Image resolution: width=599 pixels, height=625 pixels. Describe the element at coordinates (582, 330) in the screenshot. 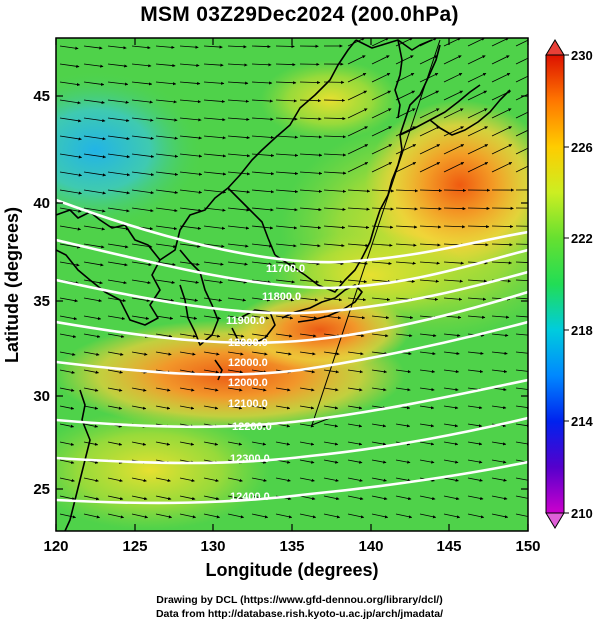

I see `colorbar-tick-label: 218` at that location.